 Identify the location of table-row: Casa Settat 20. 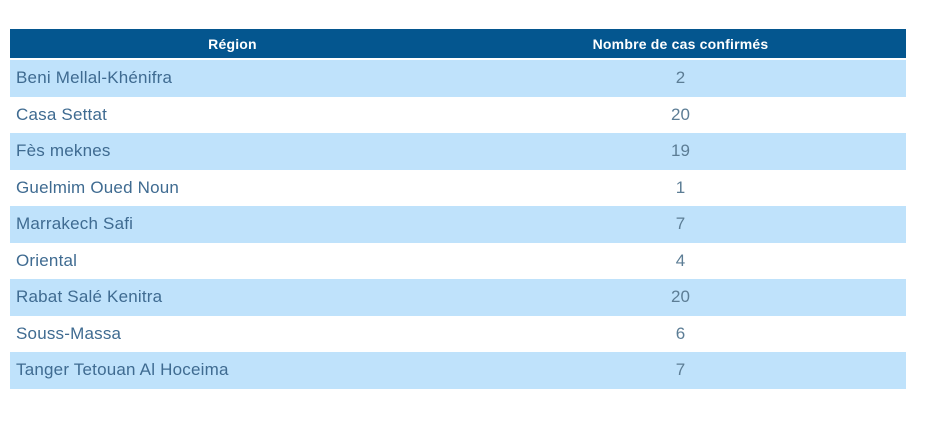
(458, 114).